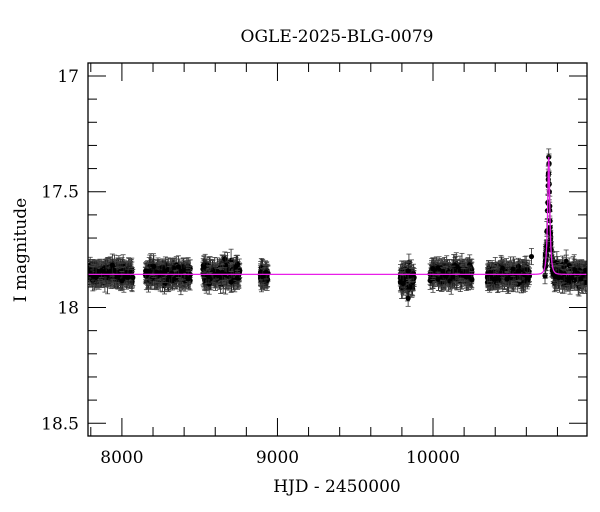 The image size is (600, 512). Describe the element at coordinates (60, 424) in the screenshot. I see `y-tick-label: 18.5` at that location.